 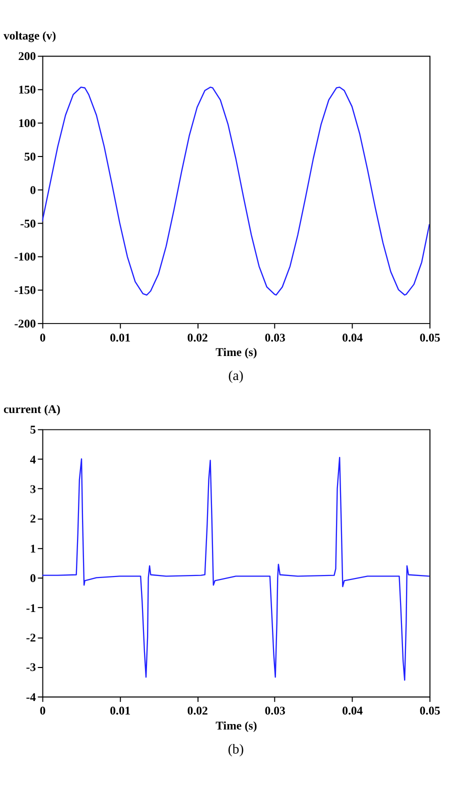 I want to click on text: (b), so click(x=236, y=748).